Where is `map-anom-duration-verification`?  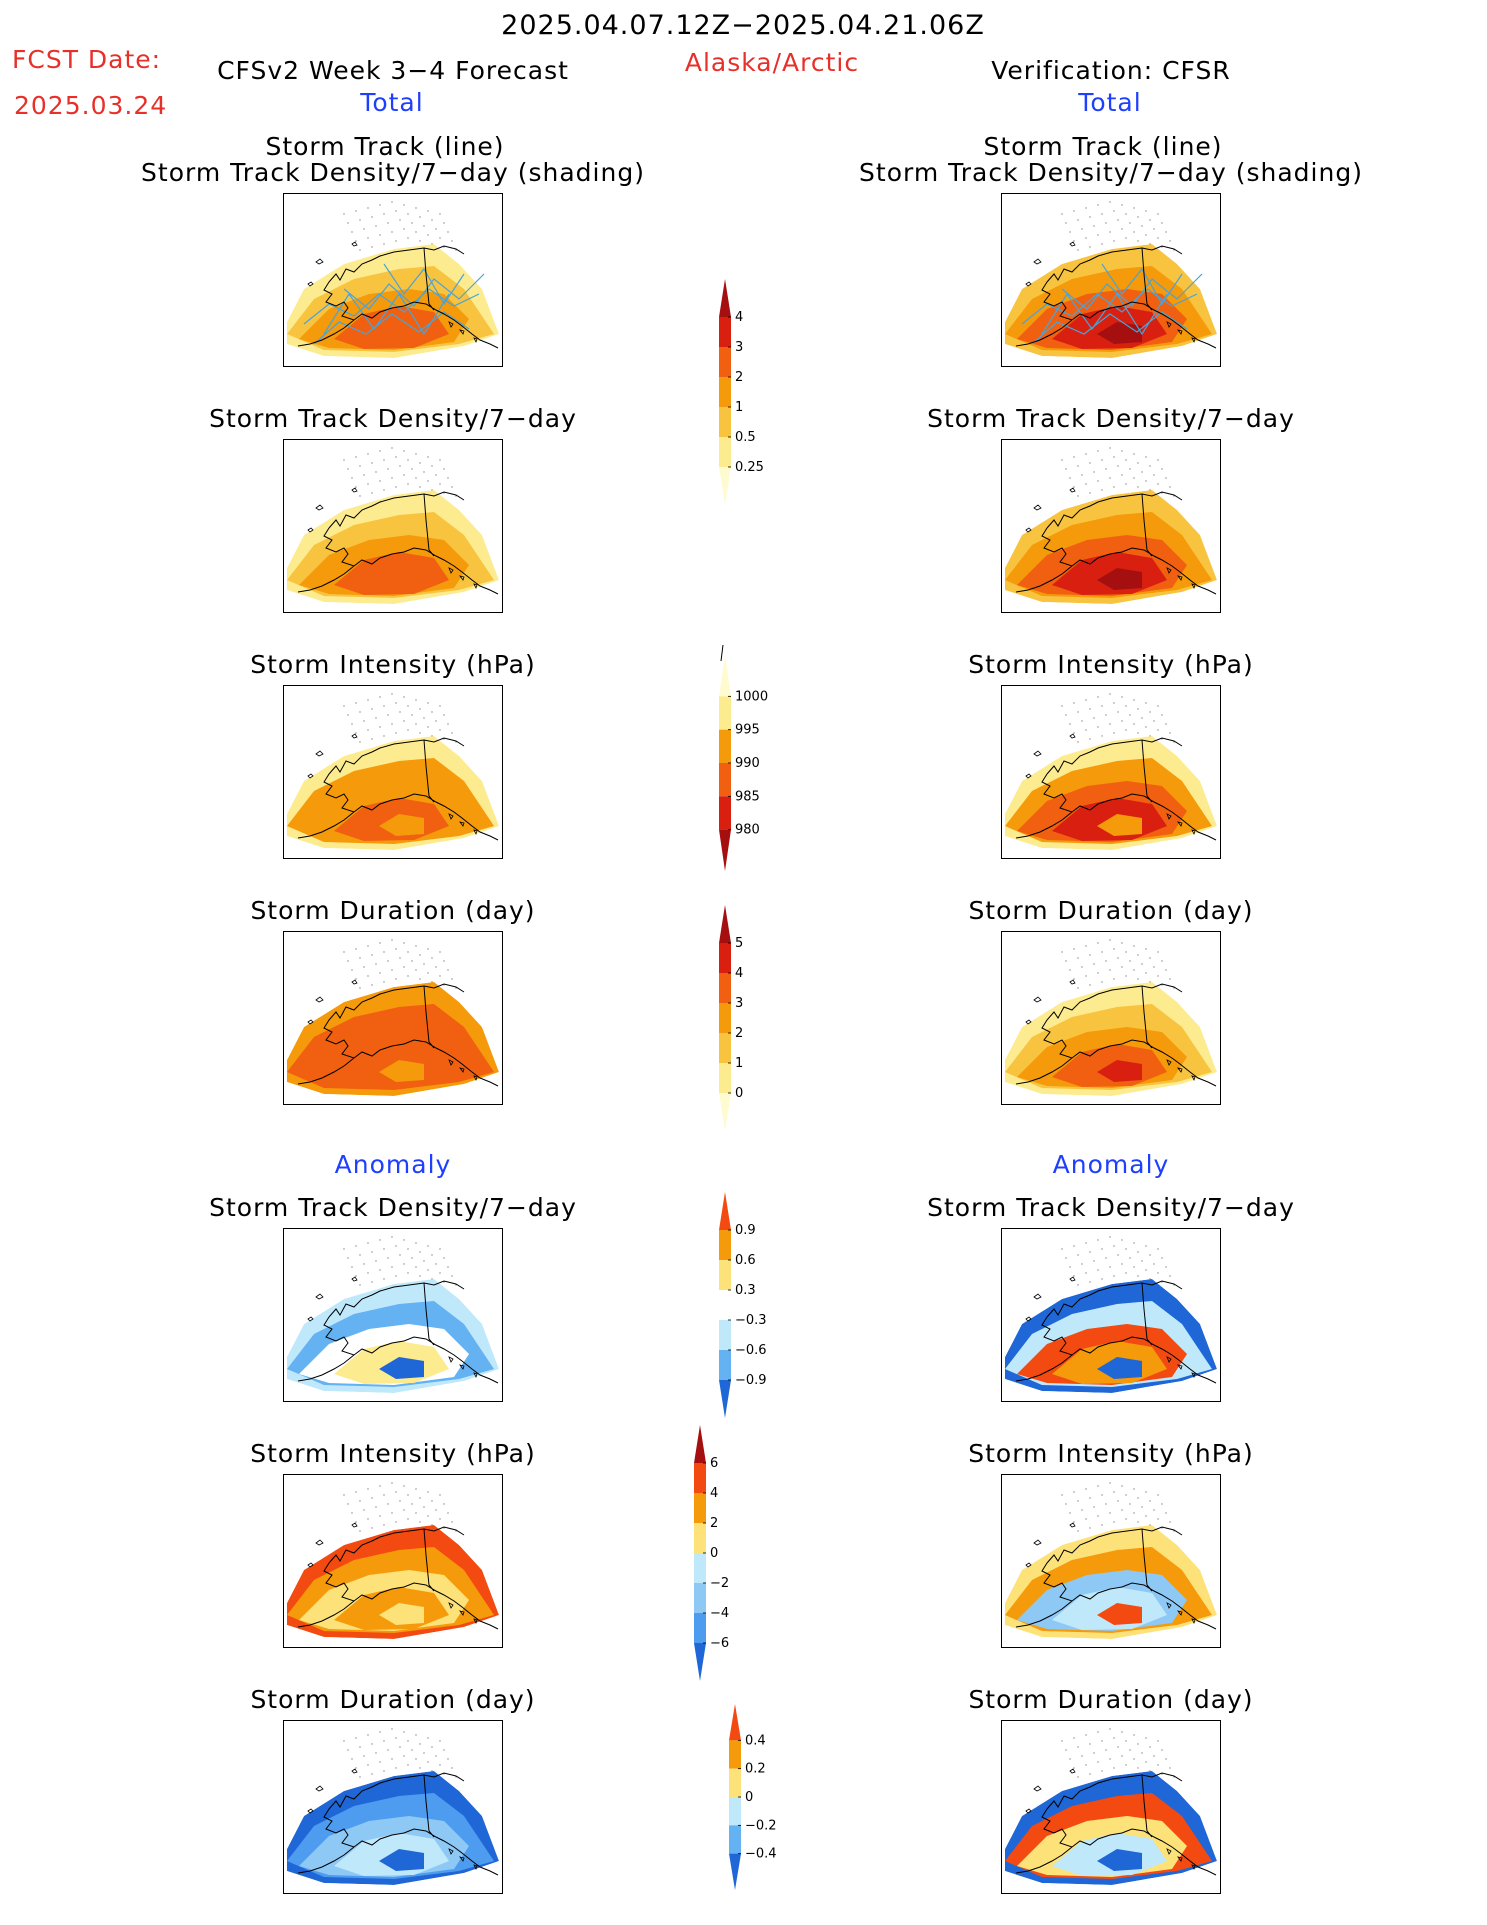
map-anom-duration-verification is located at coordinates (1111, 1807).